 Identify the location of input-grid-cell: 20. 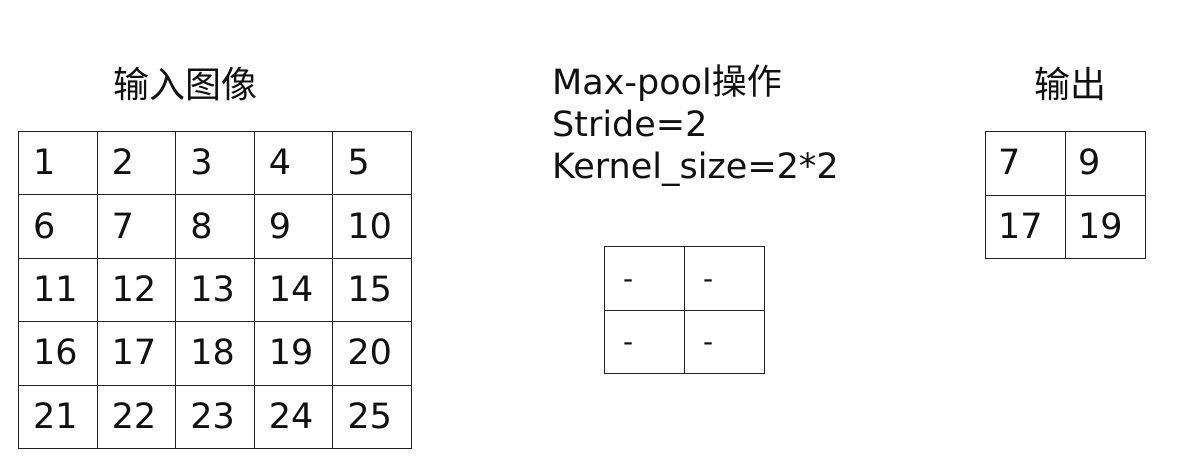
(372, 353).